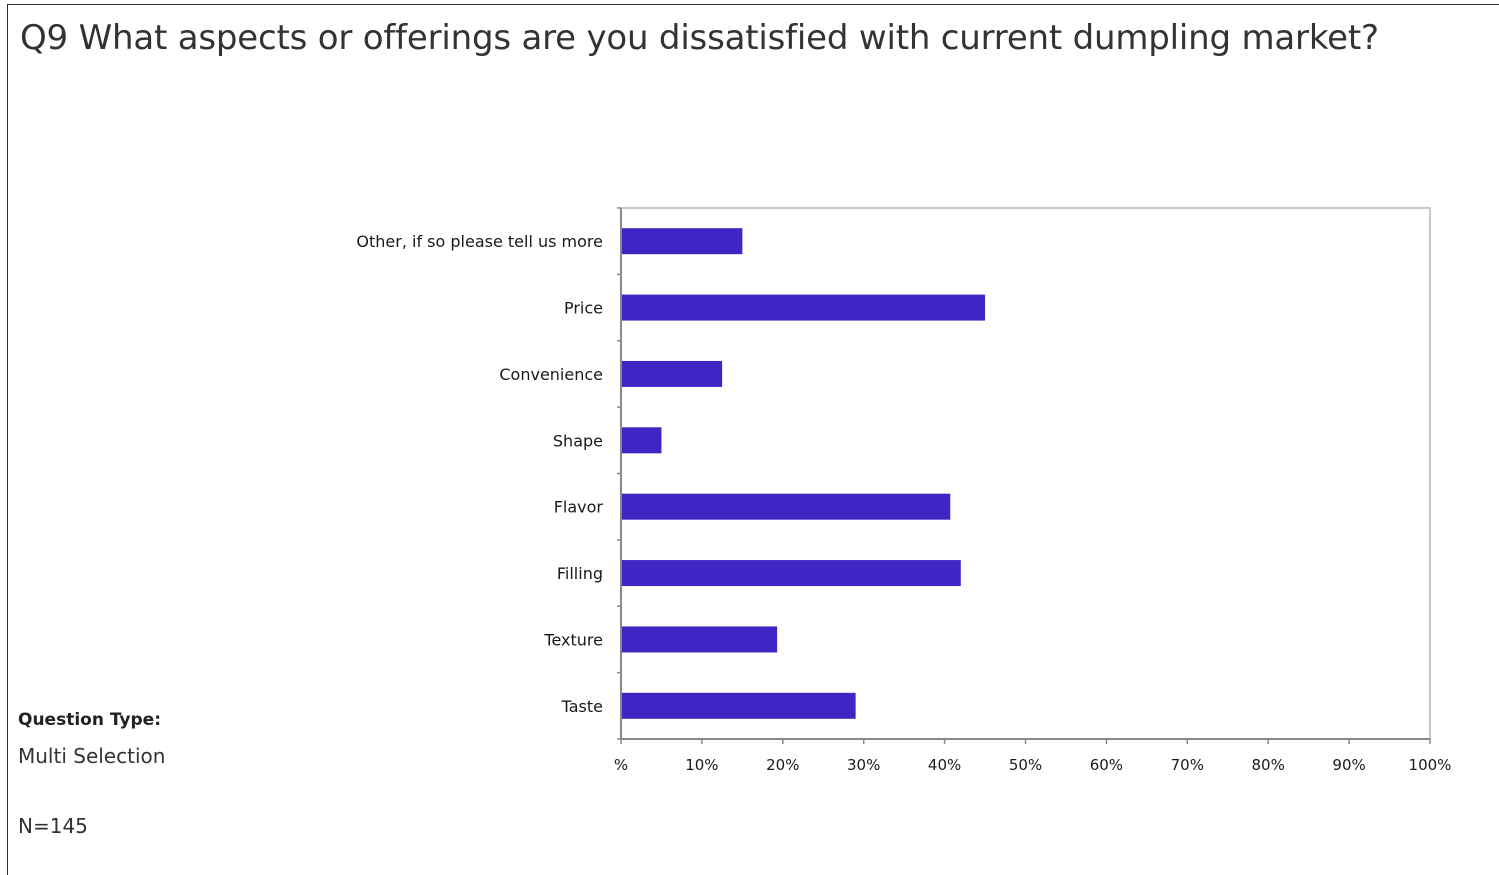  Describe the element at coordinates (580, 573) in the screenshot. I see `category-label: Filling` at that location.